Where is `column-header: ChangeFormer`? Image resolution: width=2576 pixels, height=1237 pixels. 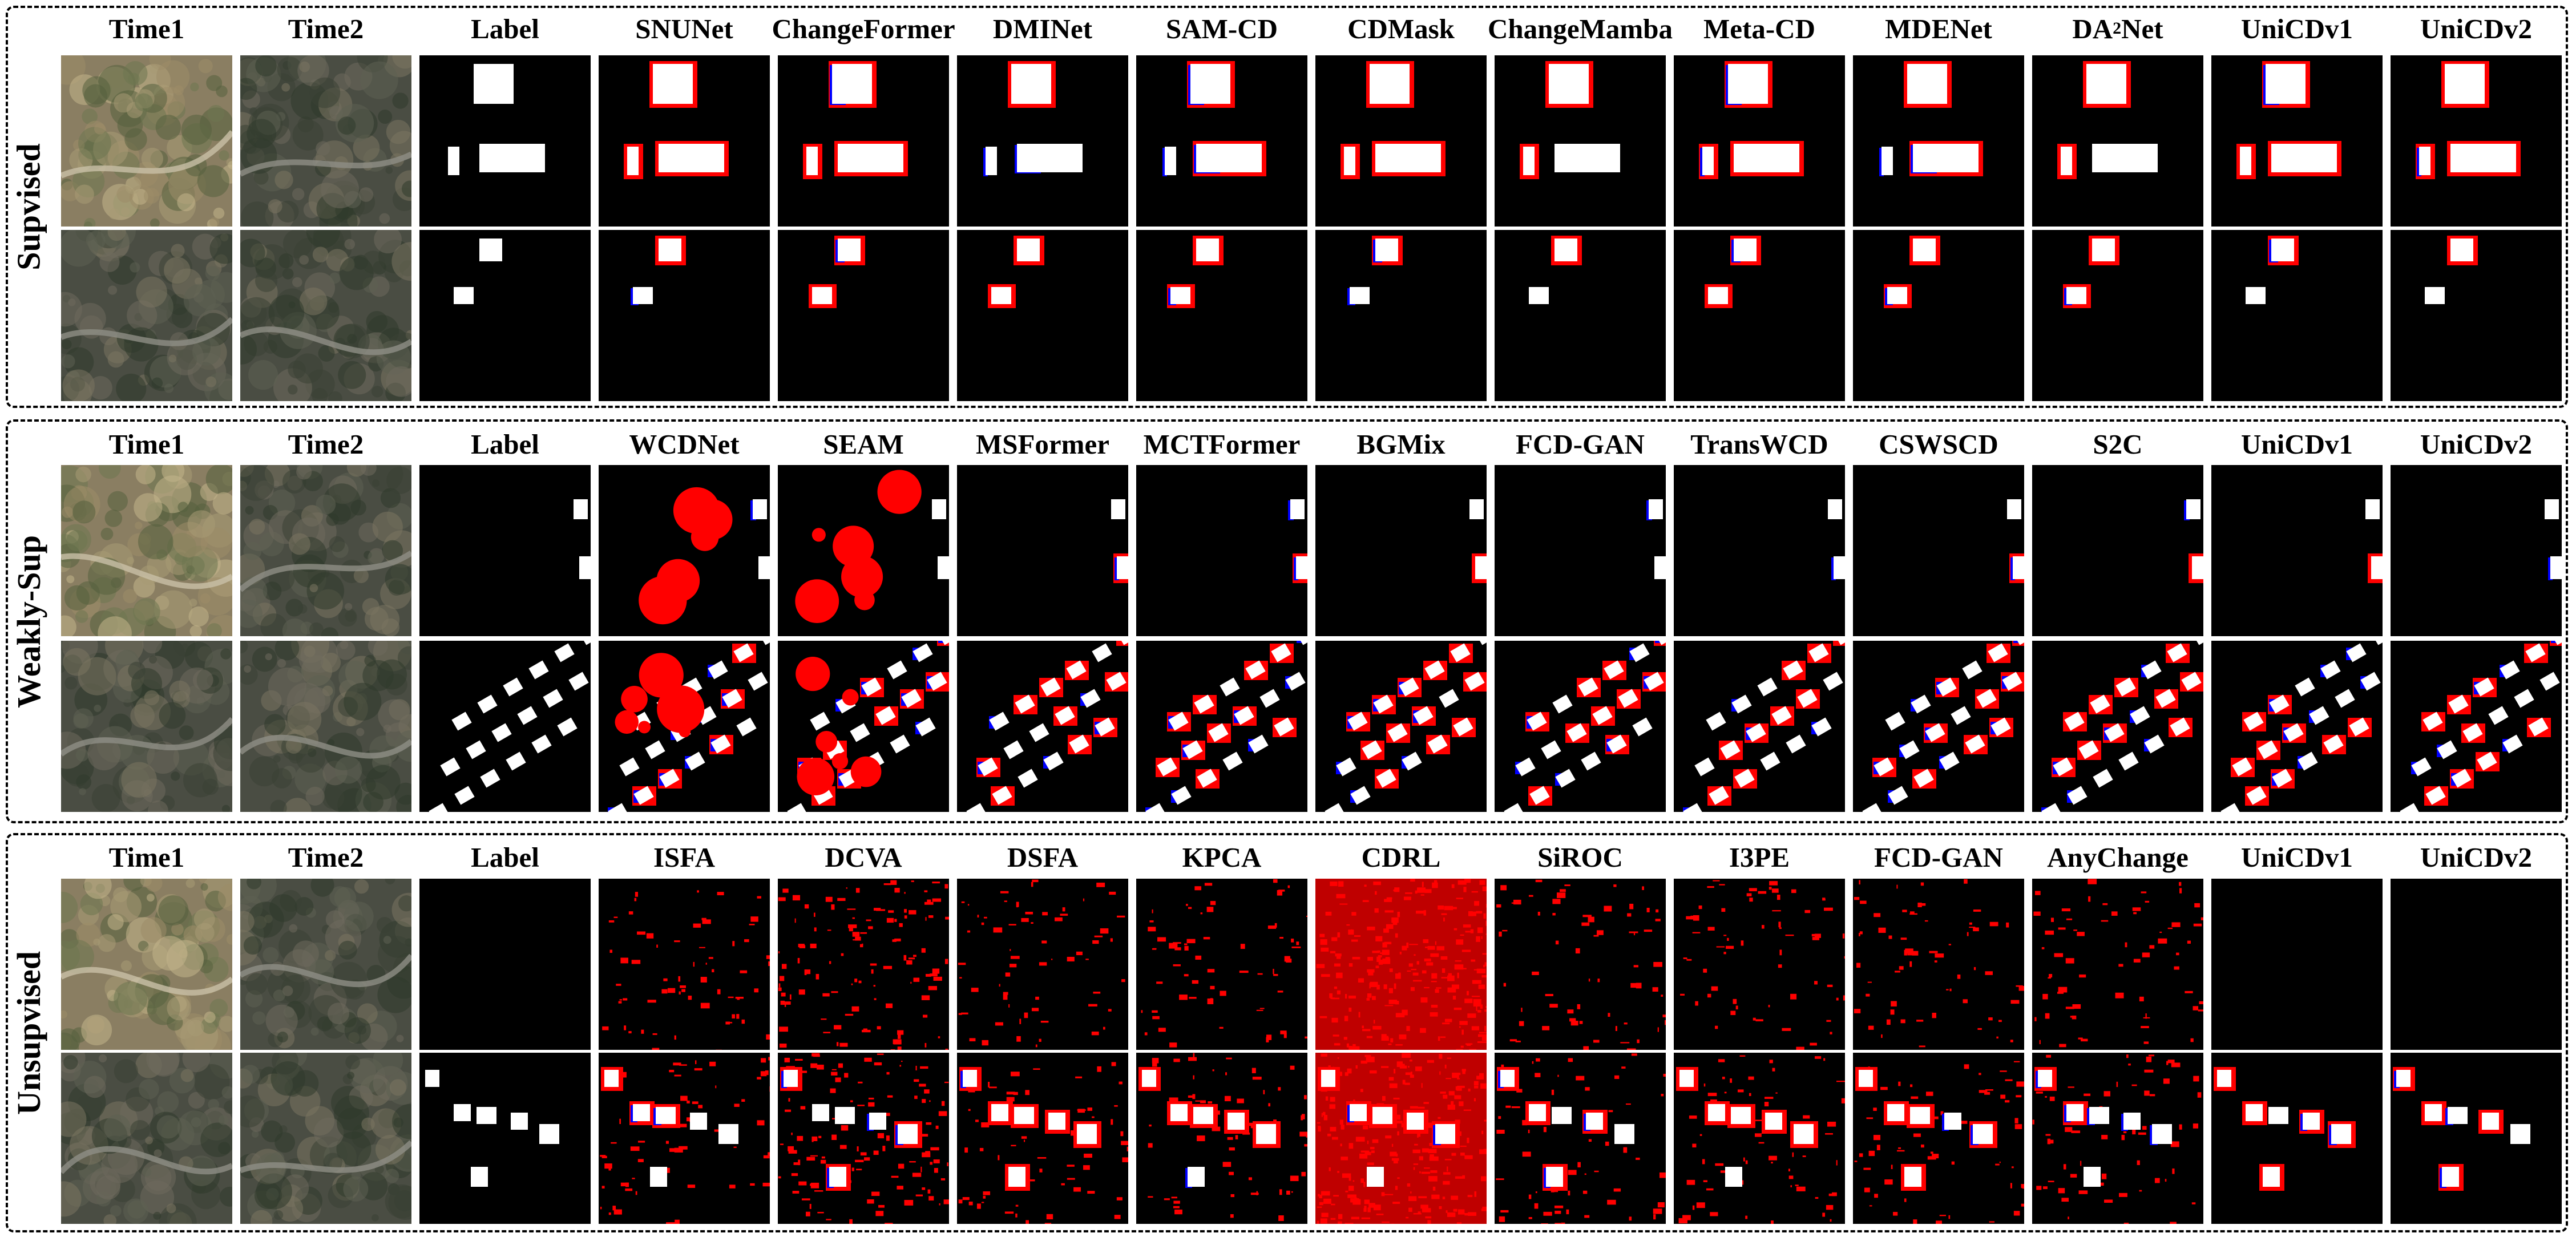 column-header: ChangeFormer is located at coordinates (863, 29).